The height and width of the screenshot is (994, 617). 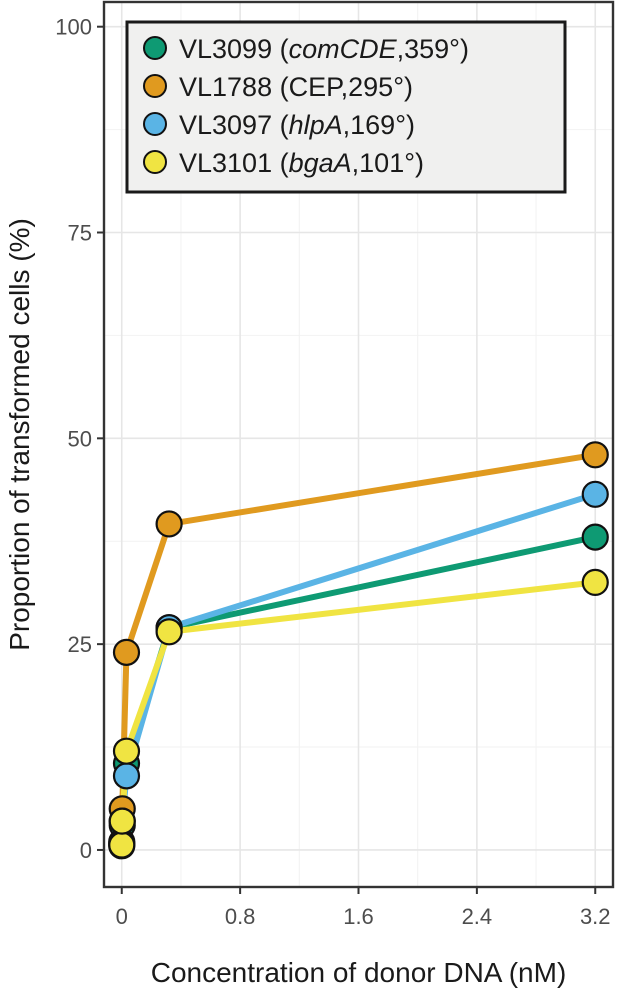 I want to click on legend-item-VL3101: VL3101 (bgaA,101°), so click(x=283, y=163).